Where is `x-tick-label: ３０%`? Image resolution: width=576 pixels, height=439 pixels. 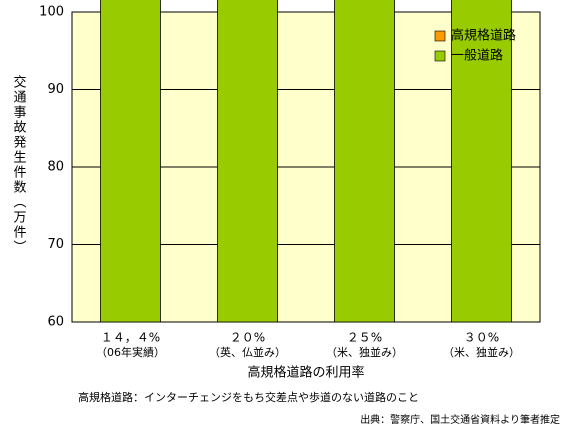
x-tick-label: ３０% is located at coordinates (481, 338).